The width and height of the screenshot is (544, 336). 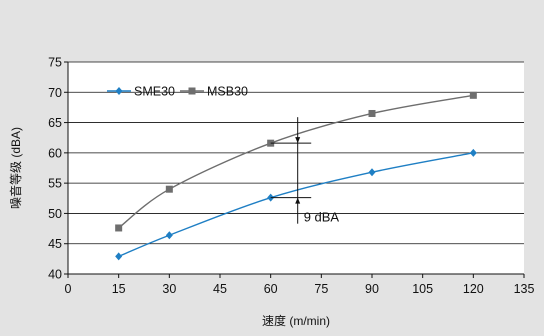 I want to click on y-tick-label: 75, so click(x=55, y=63).